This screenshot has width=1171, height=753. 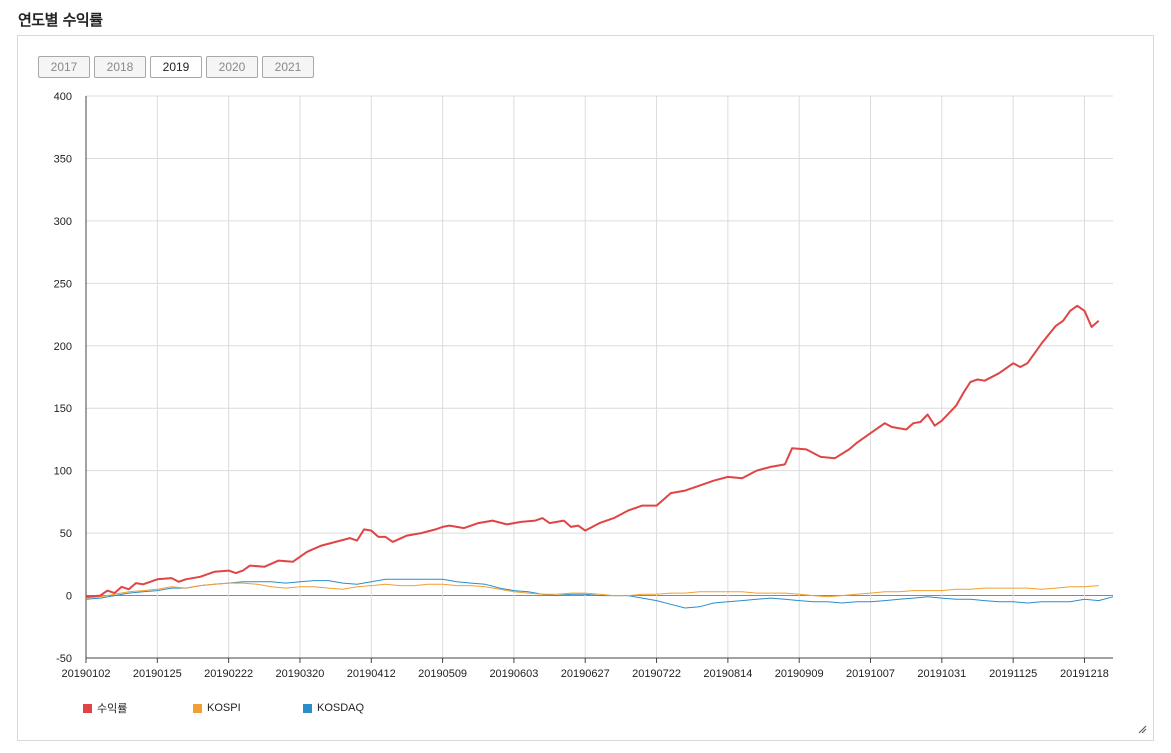 What do you see at coordinates (63, 347) in the screenshot?
I see `y-tick-label: 200` at bounding box center [63, 347].